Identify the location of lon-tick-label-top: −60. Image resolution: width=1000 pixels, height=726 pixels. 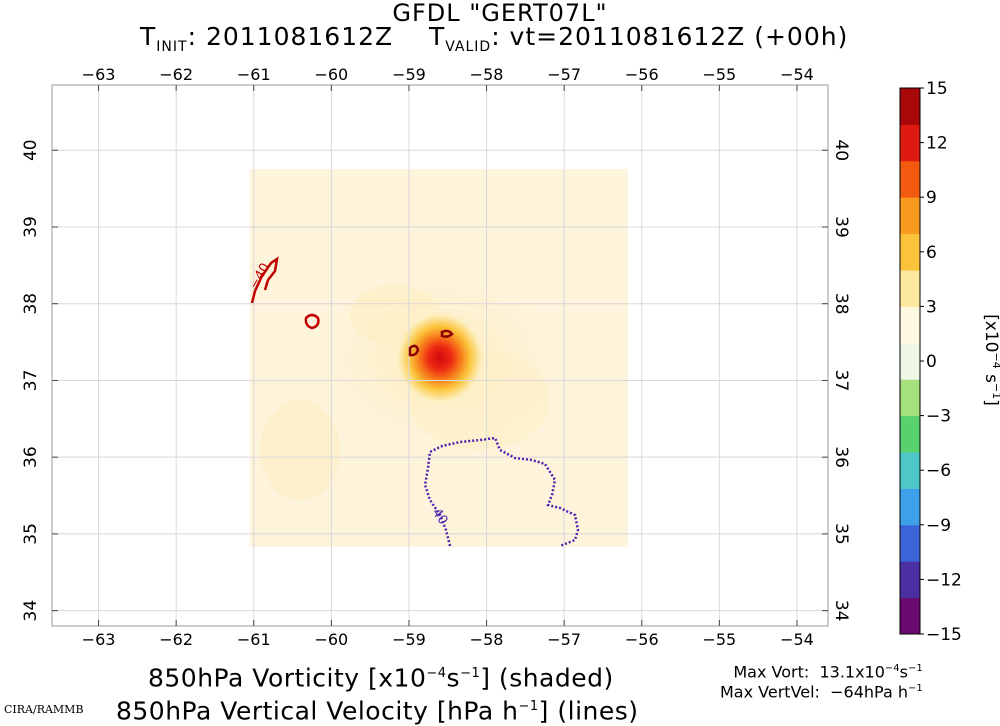
(331, 74).